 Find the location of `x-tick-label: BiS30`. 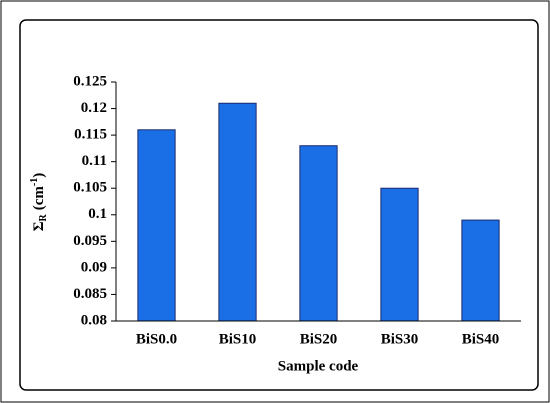

x-tick-label: BiS30 is located at coordinates (400, 339).